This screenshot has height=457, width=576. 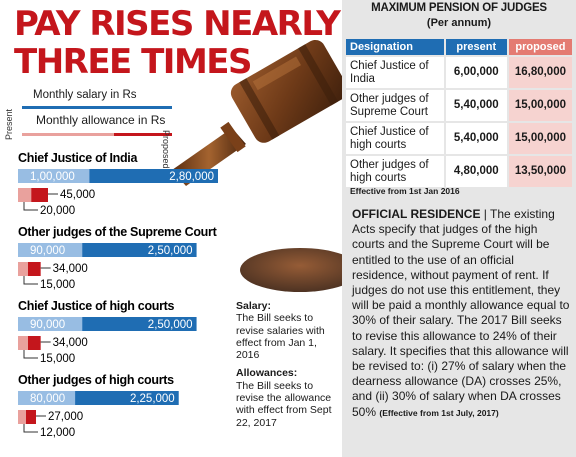 What do you see at coordinates (152, 399) in the screenshot?
I see `salary-proposed-label: 2,25,000` at bounding box center [152, 399].